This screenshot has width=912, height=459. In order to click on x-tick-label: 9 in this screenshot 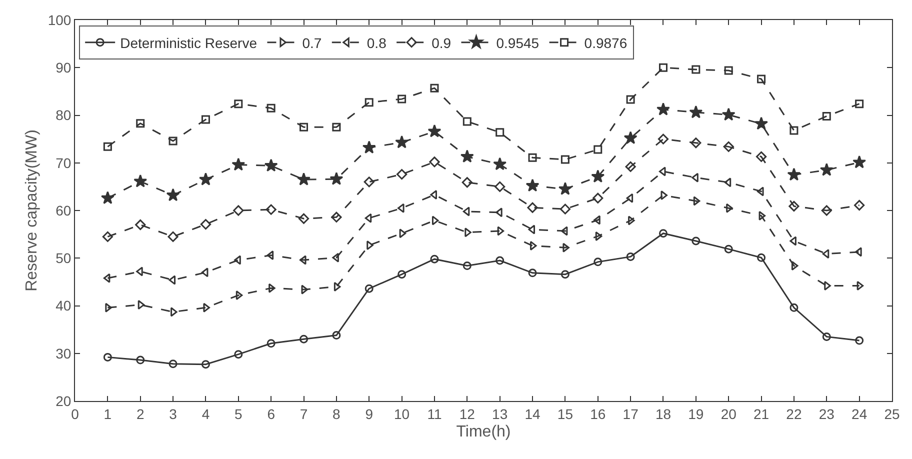, I will do `click(369, 414)`.